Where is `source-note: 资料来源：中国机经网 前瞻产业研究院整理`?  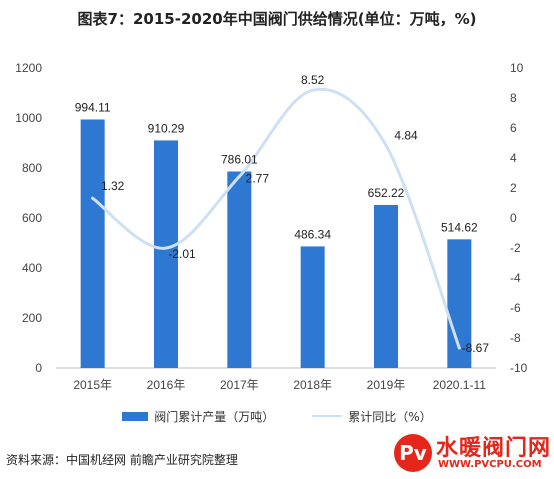
source-note: 资料来源：中国机经网 前瞻产业研究院整理 is located at coordinates (122, 460).